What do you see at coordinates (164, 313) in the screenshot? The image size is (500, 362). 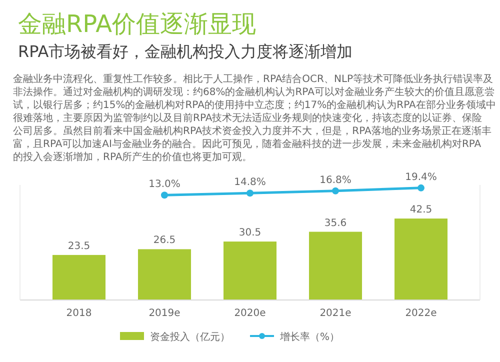 I see `x-tick-label: 2019e` at bounding box center [164, 313].